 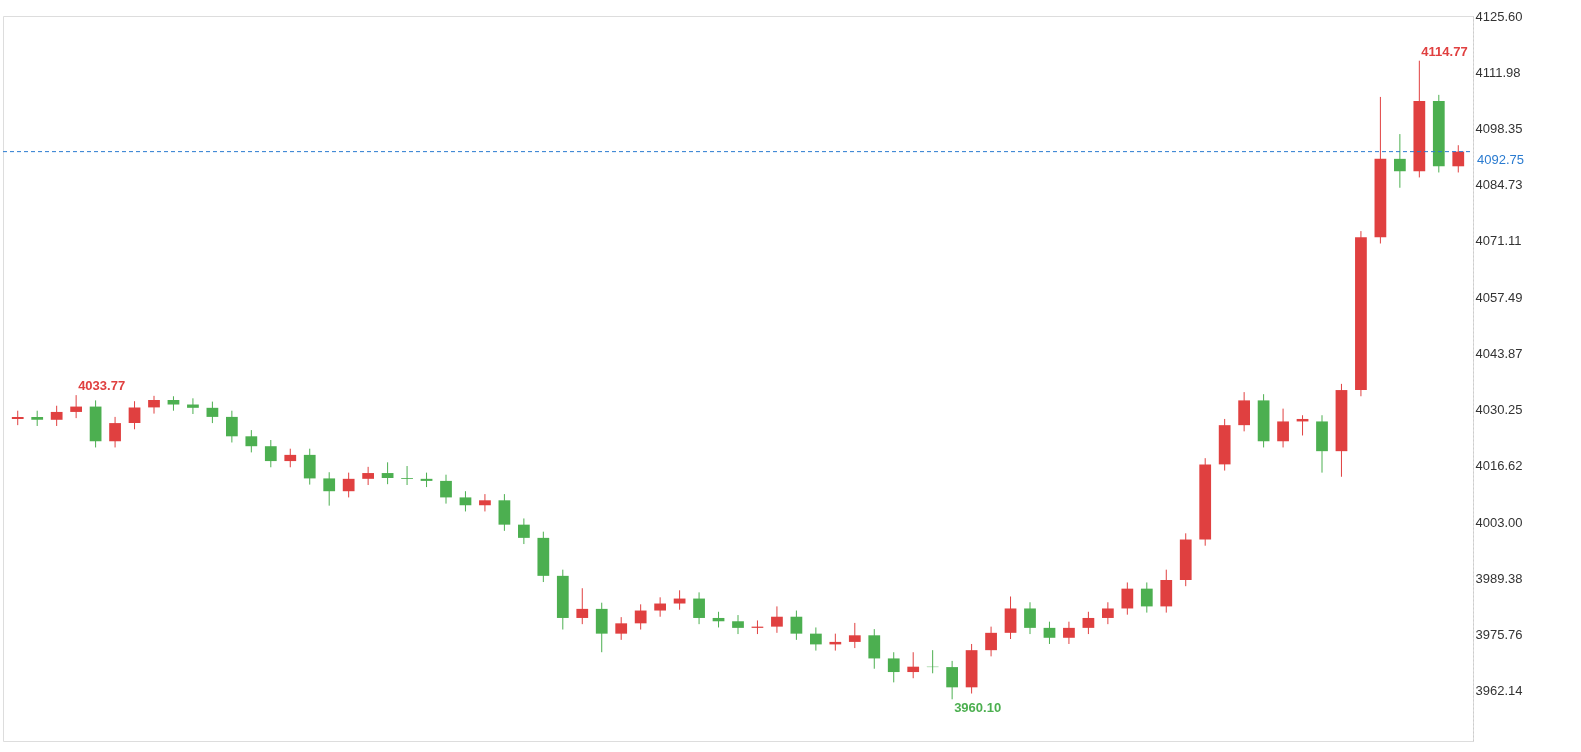 I want to click on y-tick-label: 4003.00, so click(x=1499, y=522).